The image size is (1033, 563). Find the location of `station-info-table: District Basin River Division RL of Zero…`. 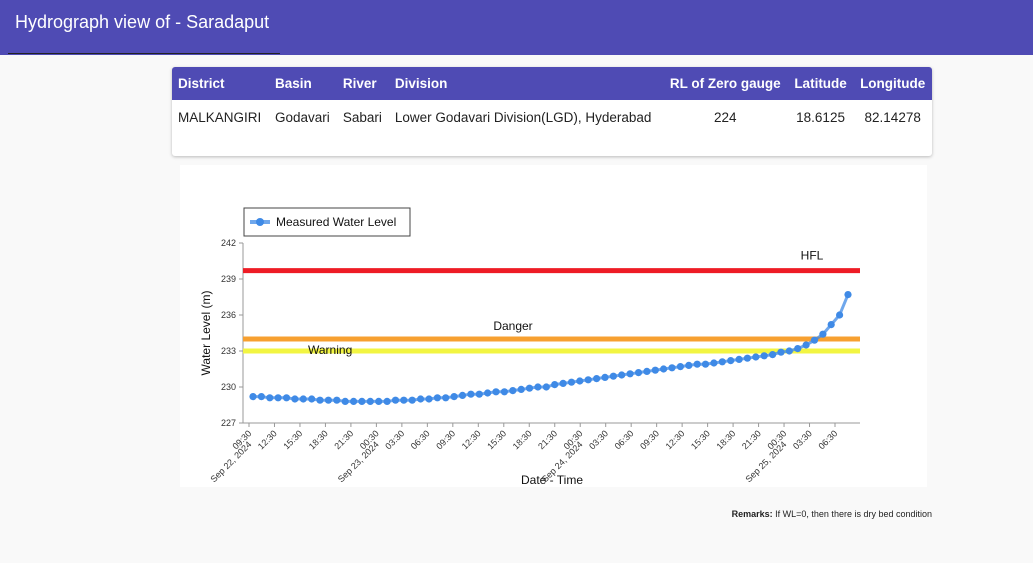

station-info-table: District Basin River Division RL of Zero… is located at coordinates (552, 100).